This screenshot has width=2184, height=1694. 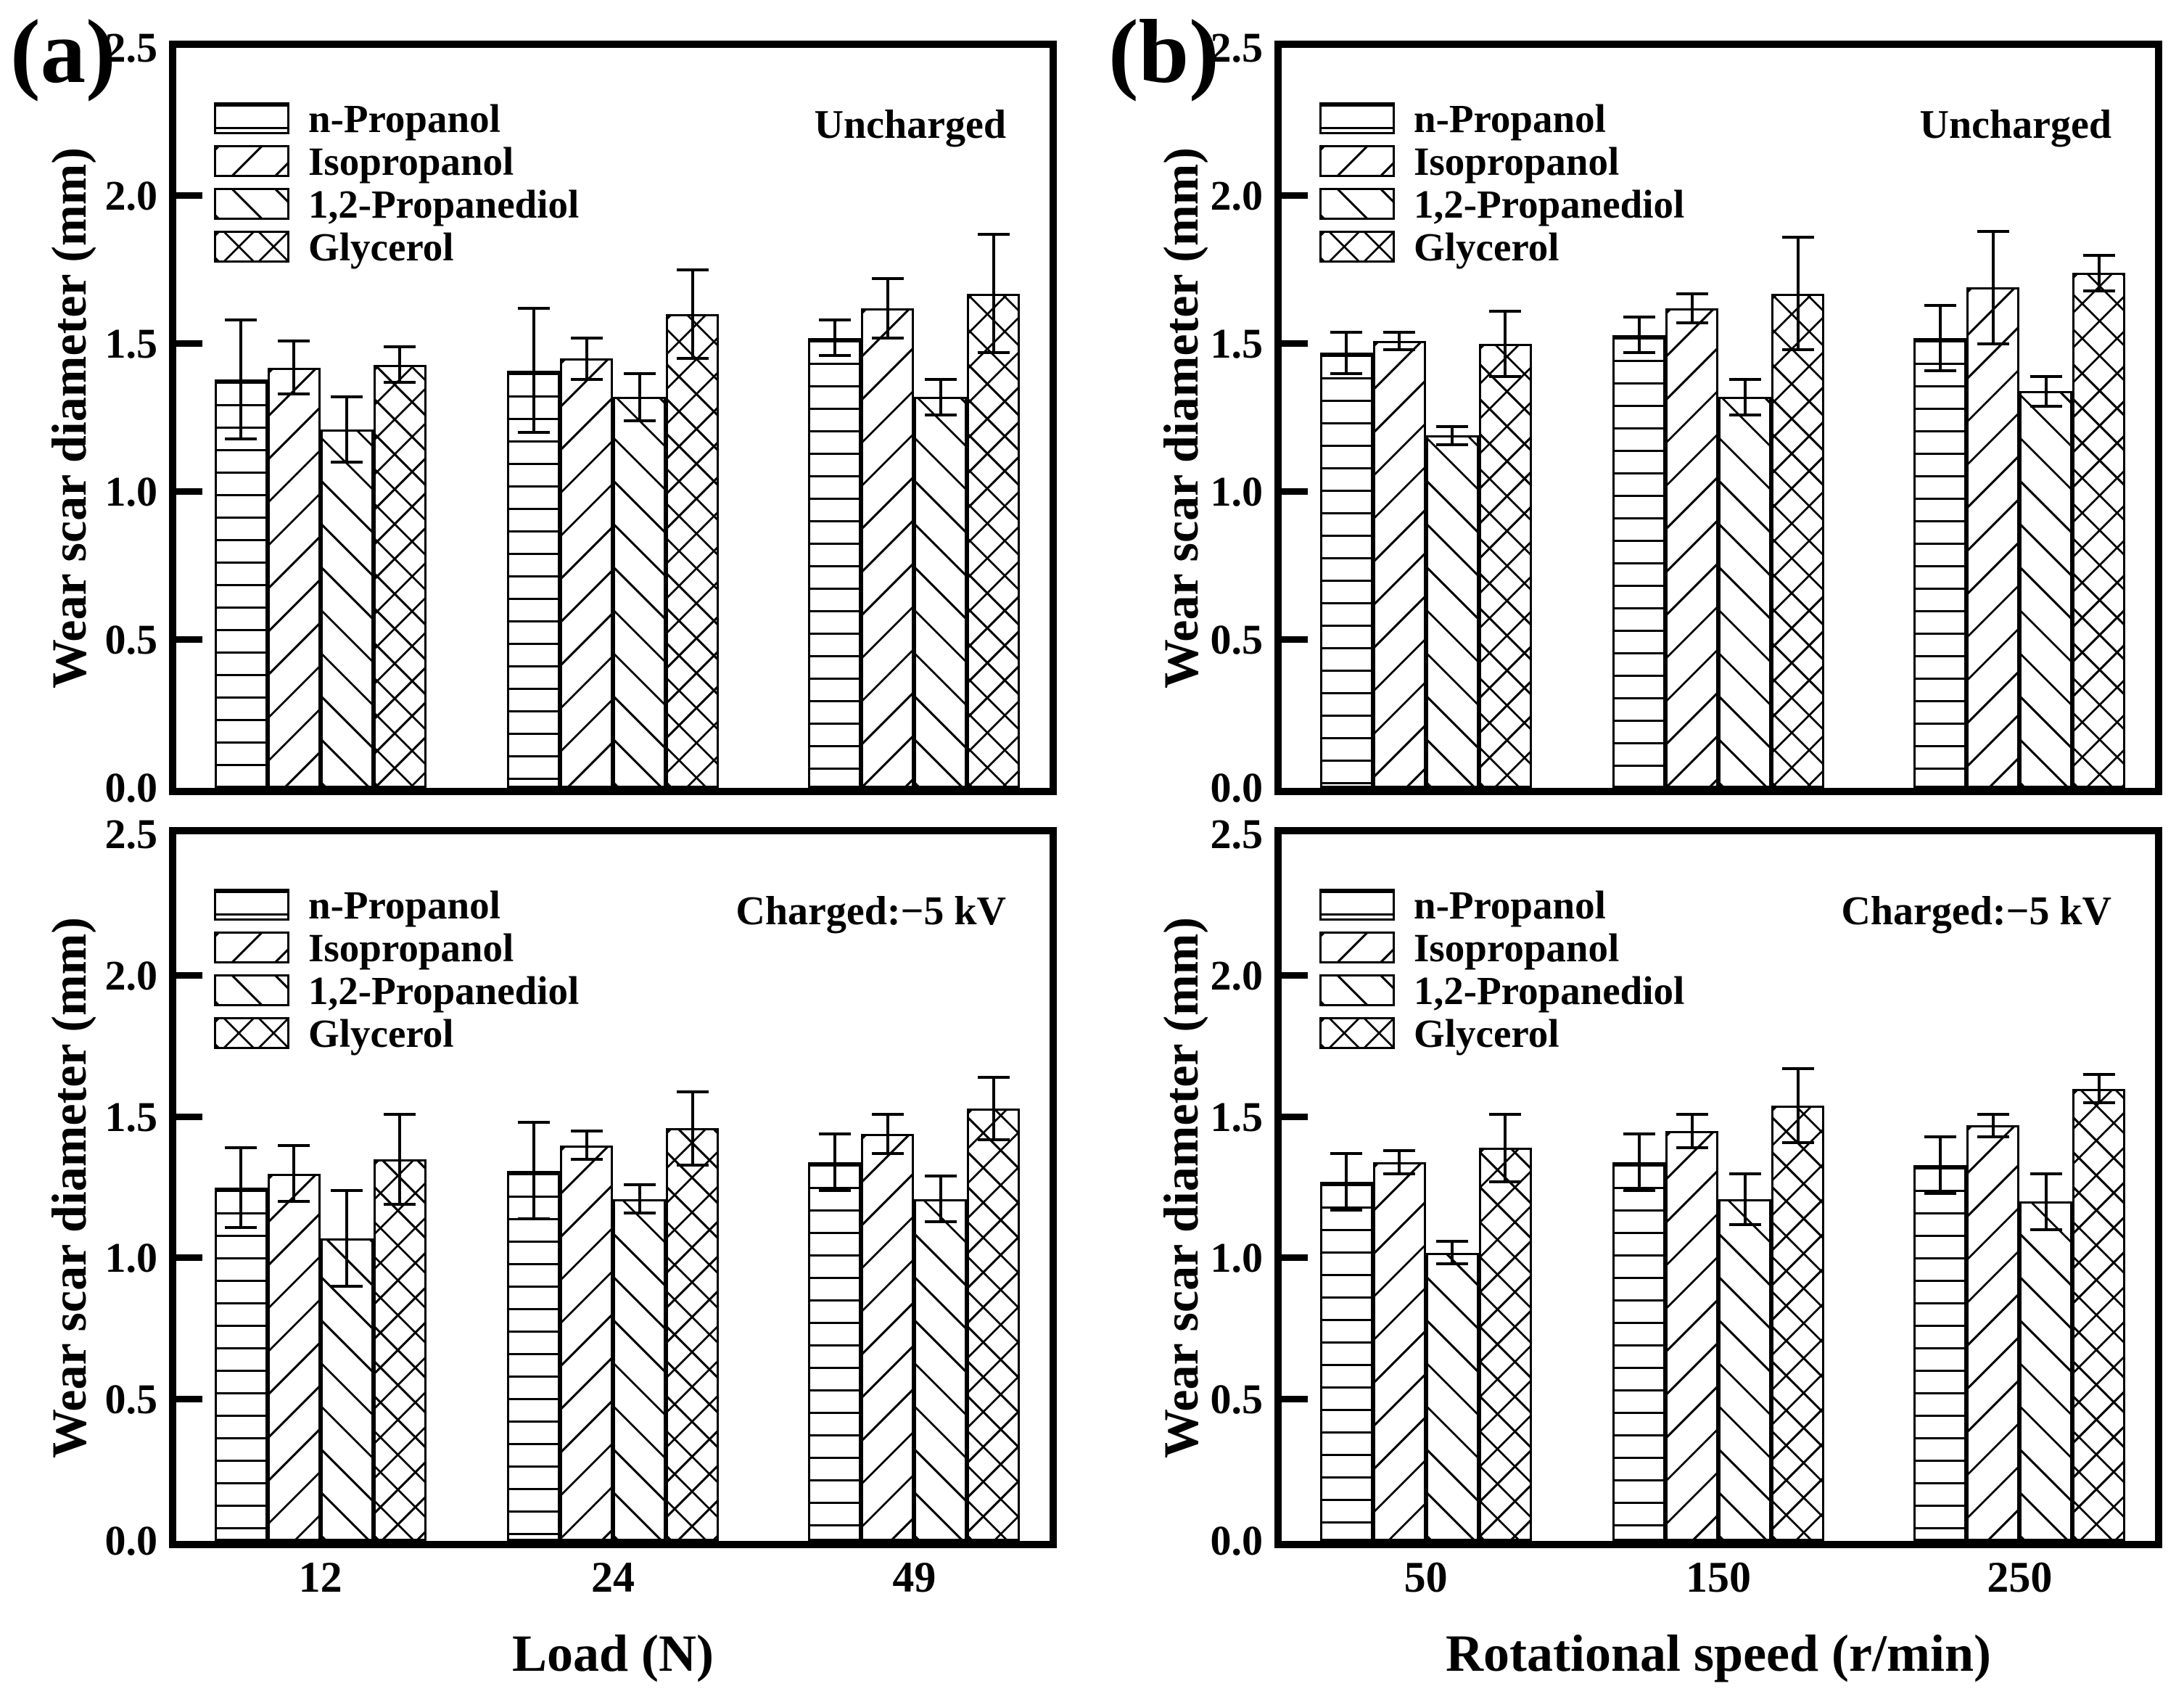 I want to click on x-tick-label: 50, so click(x=1426, y=1577).